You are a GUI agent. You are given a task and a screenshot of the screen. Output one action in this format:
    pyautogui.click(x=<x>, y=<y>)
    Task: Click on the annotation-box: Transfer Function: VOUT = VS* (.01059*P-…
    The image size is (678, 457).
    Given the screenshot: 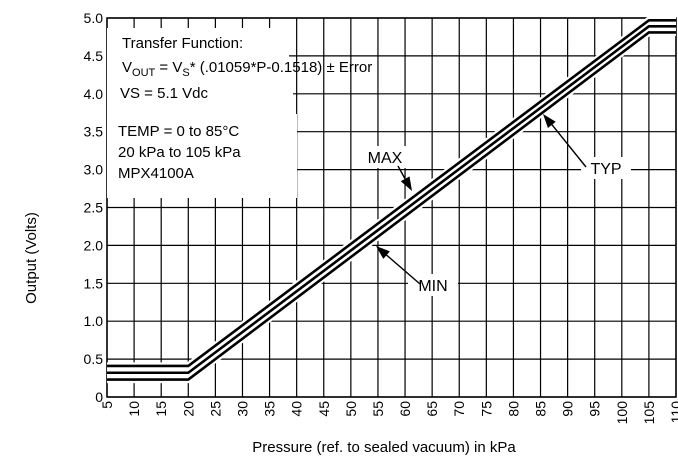 What is the action you would take?
    pyautogui.click(x=239, y=113)
    